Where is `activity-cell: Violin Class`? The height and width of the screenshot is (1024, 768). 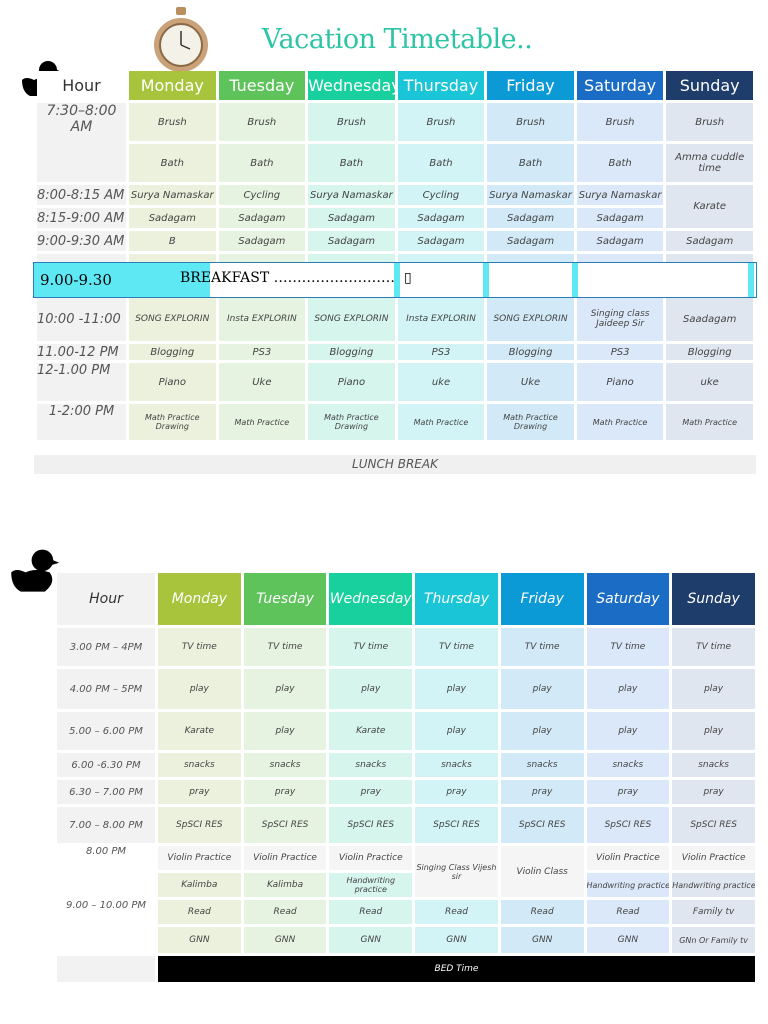
activity-cell: Violin Class is located at coordinates (542, 871).